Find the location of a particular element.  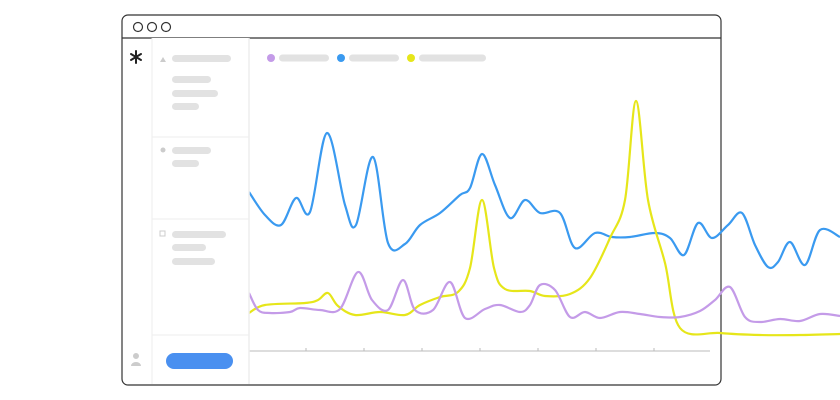

line-series is located at coordinates (544, 297).